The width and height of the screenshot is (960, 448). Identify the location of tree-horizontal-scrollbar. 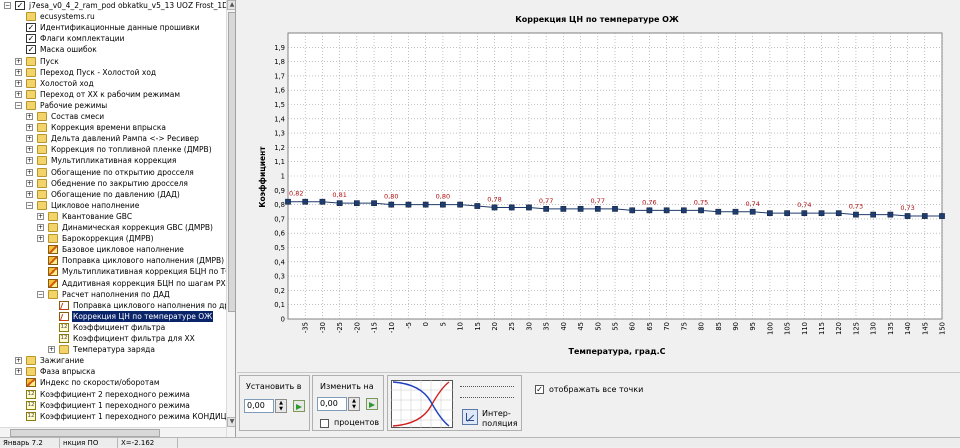
(113, 432).